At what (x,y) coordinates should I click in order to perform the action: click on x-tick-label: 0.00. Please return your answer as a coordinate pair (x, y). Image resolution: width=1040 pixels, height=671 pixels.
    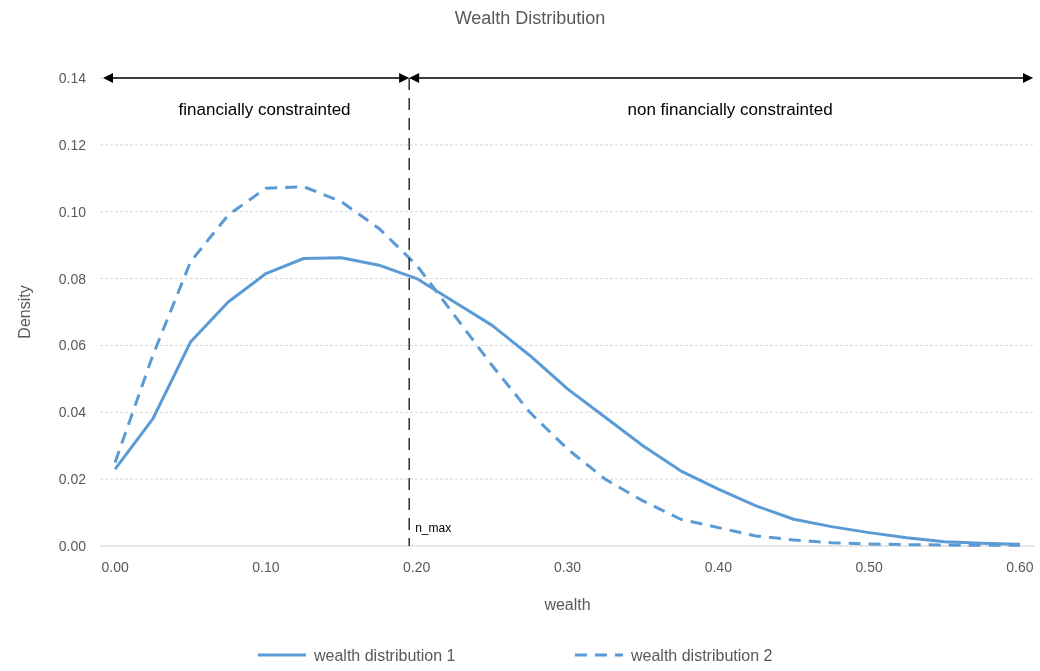
    Looking at the image, I should click on (115, 567).